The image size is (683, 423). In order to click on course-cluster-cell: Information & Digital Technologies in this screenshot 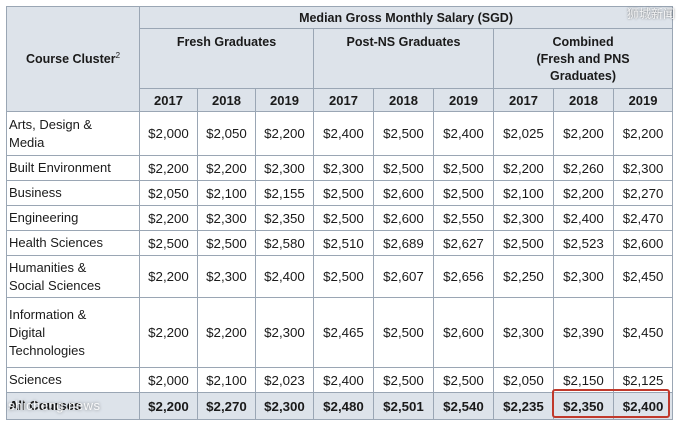, I will do `click(73, 332)`.